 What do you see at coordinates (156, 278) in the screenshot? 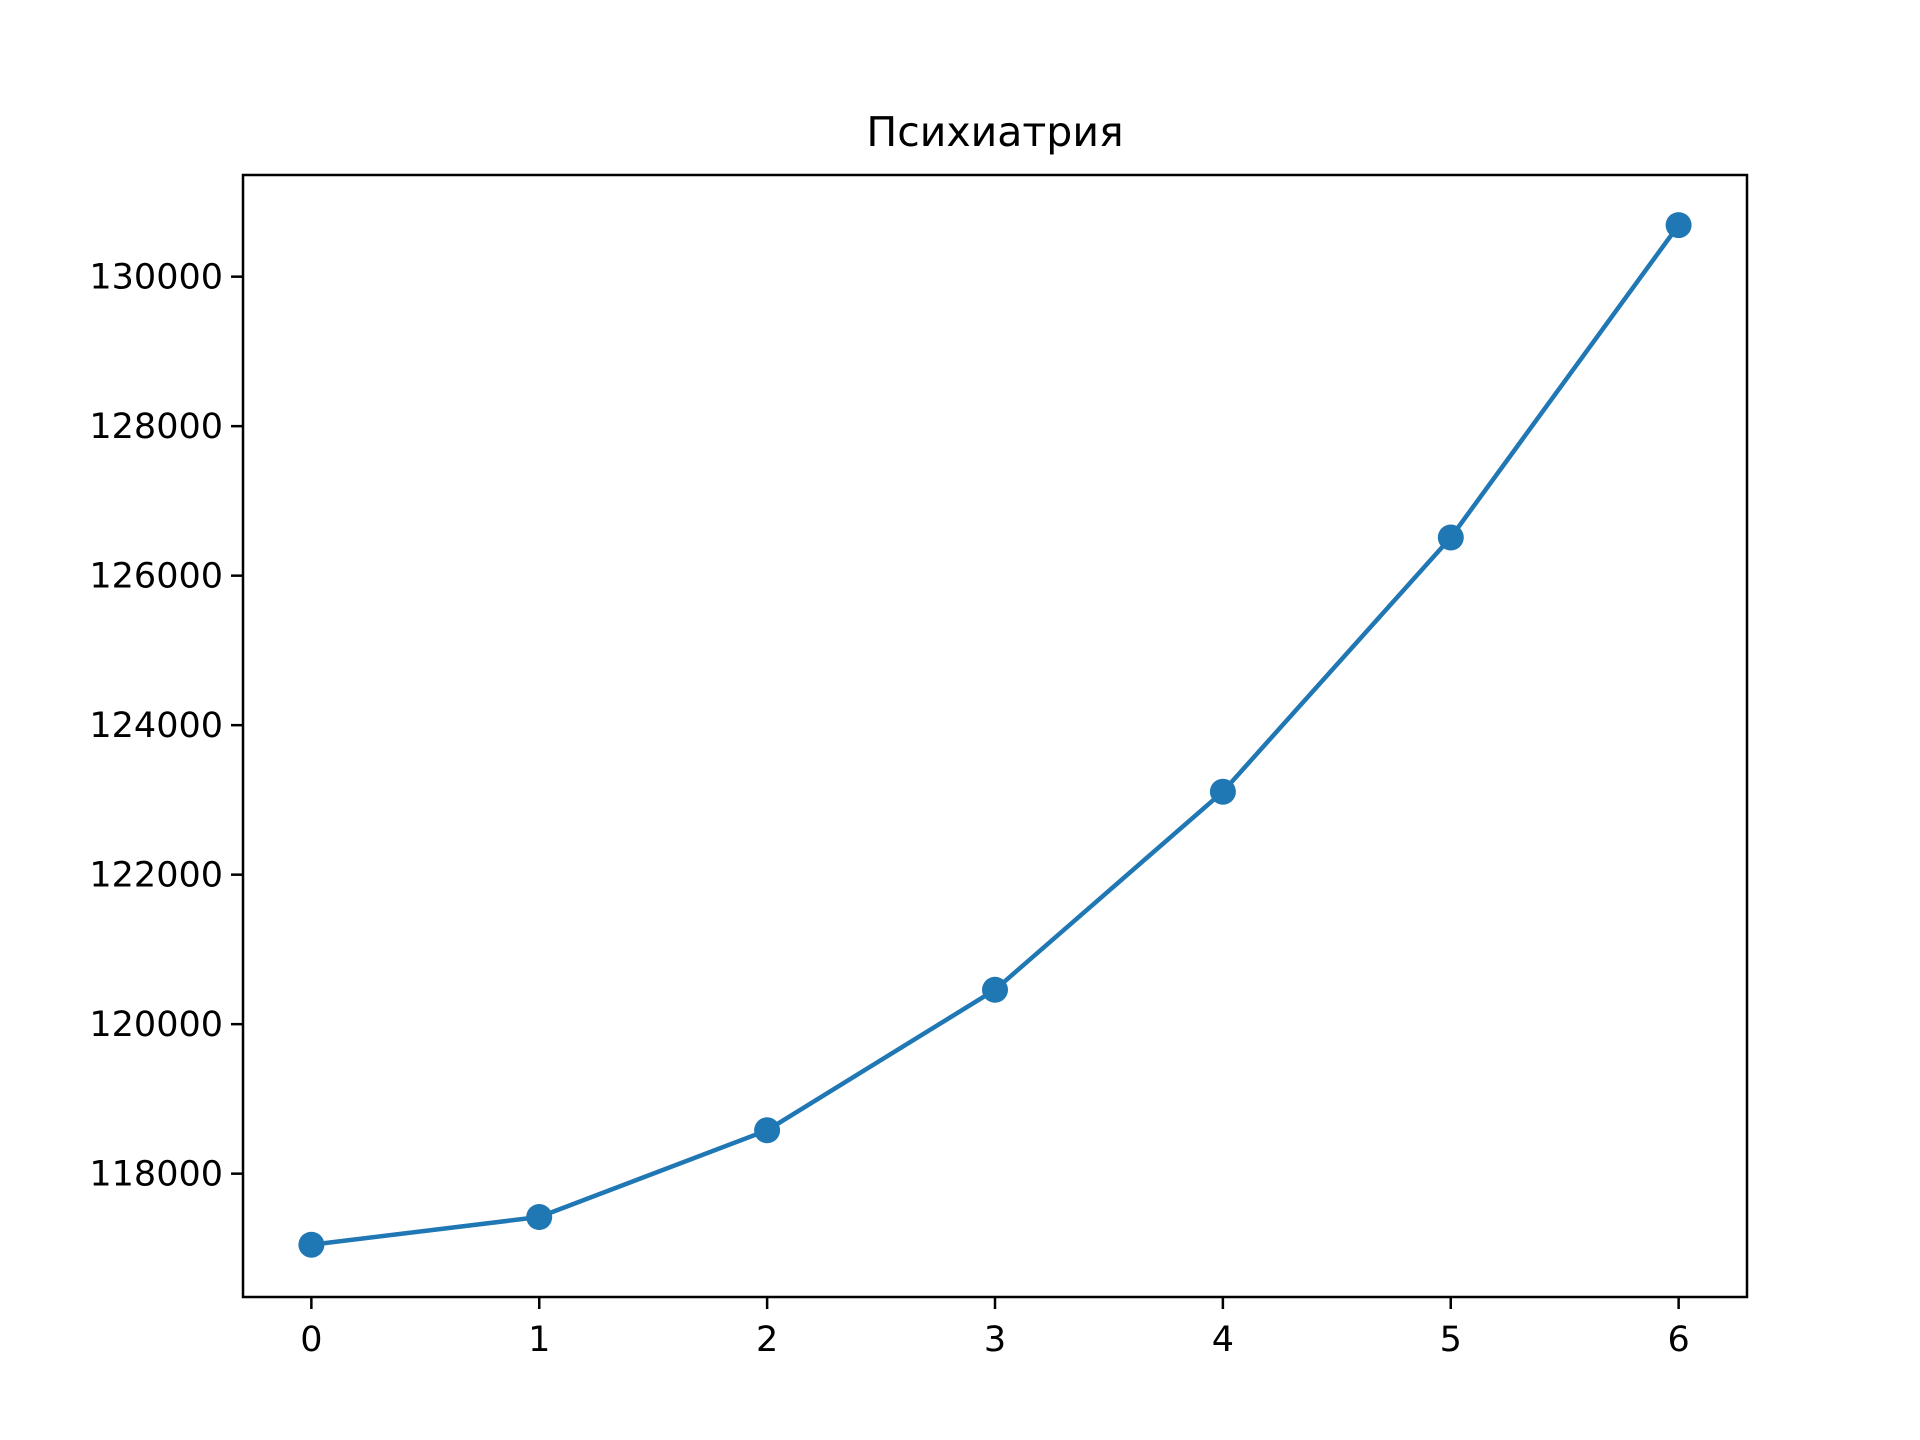
I see `y-tick-label: 130000` at bounding box center [156, 278].